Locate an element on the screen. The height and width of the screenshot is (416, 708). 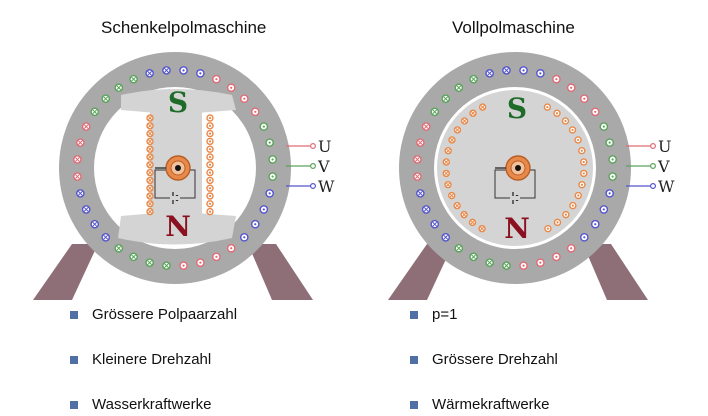
left-pole-n: N is located at coordinates (178, 226).